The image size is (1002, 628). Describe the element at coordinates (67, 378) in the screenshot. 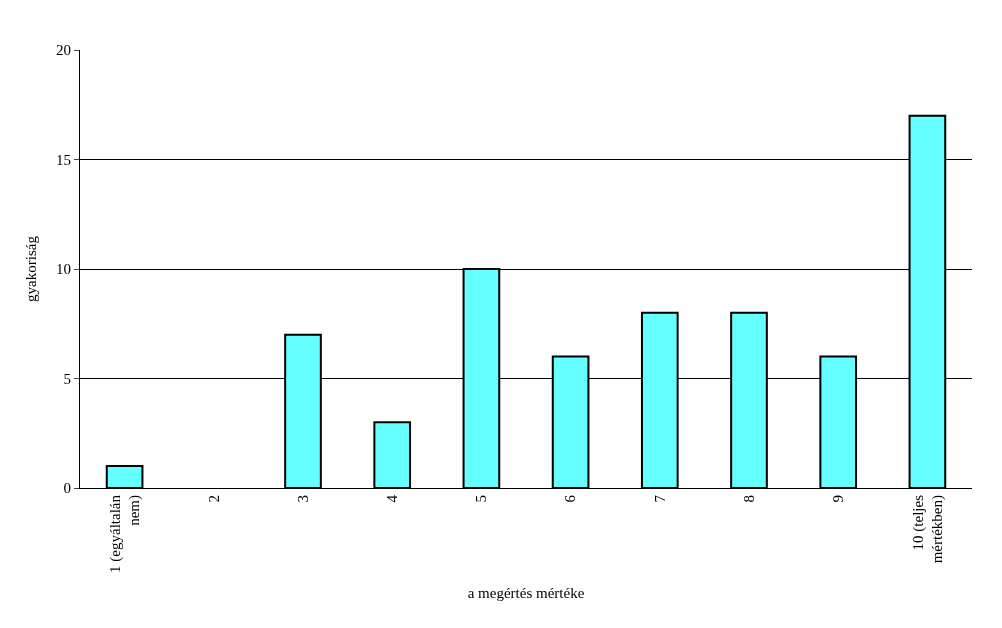

I see `y-tick-label: 5` at that location.